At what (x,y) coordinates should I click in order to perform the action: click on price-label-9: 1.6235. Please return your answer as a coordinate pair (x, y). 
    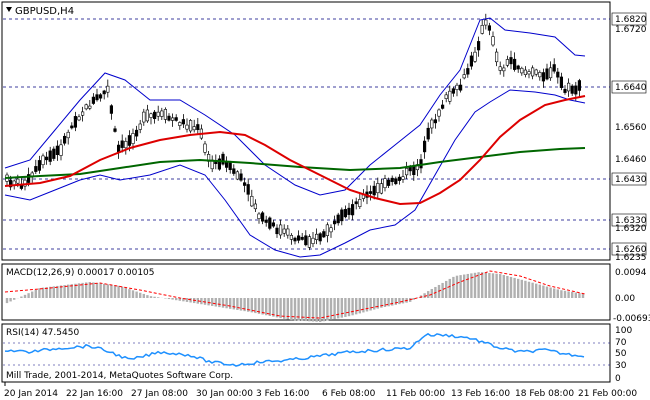
    Looking at the image, I should click on (631, 258).